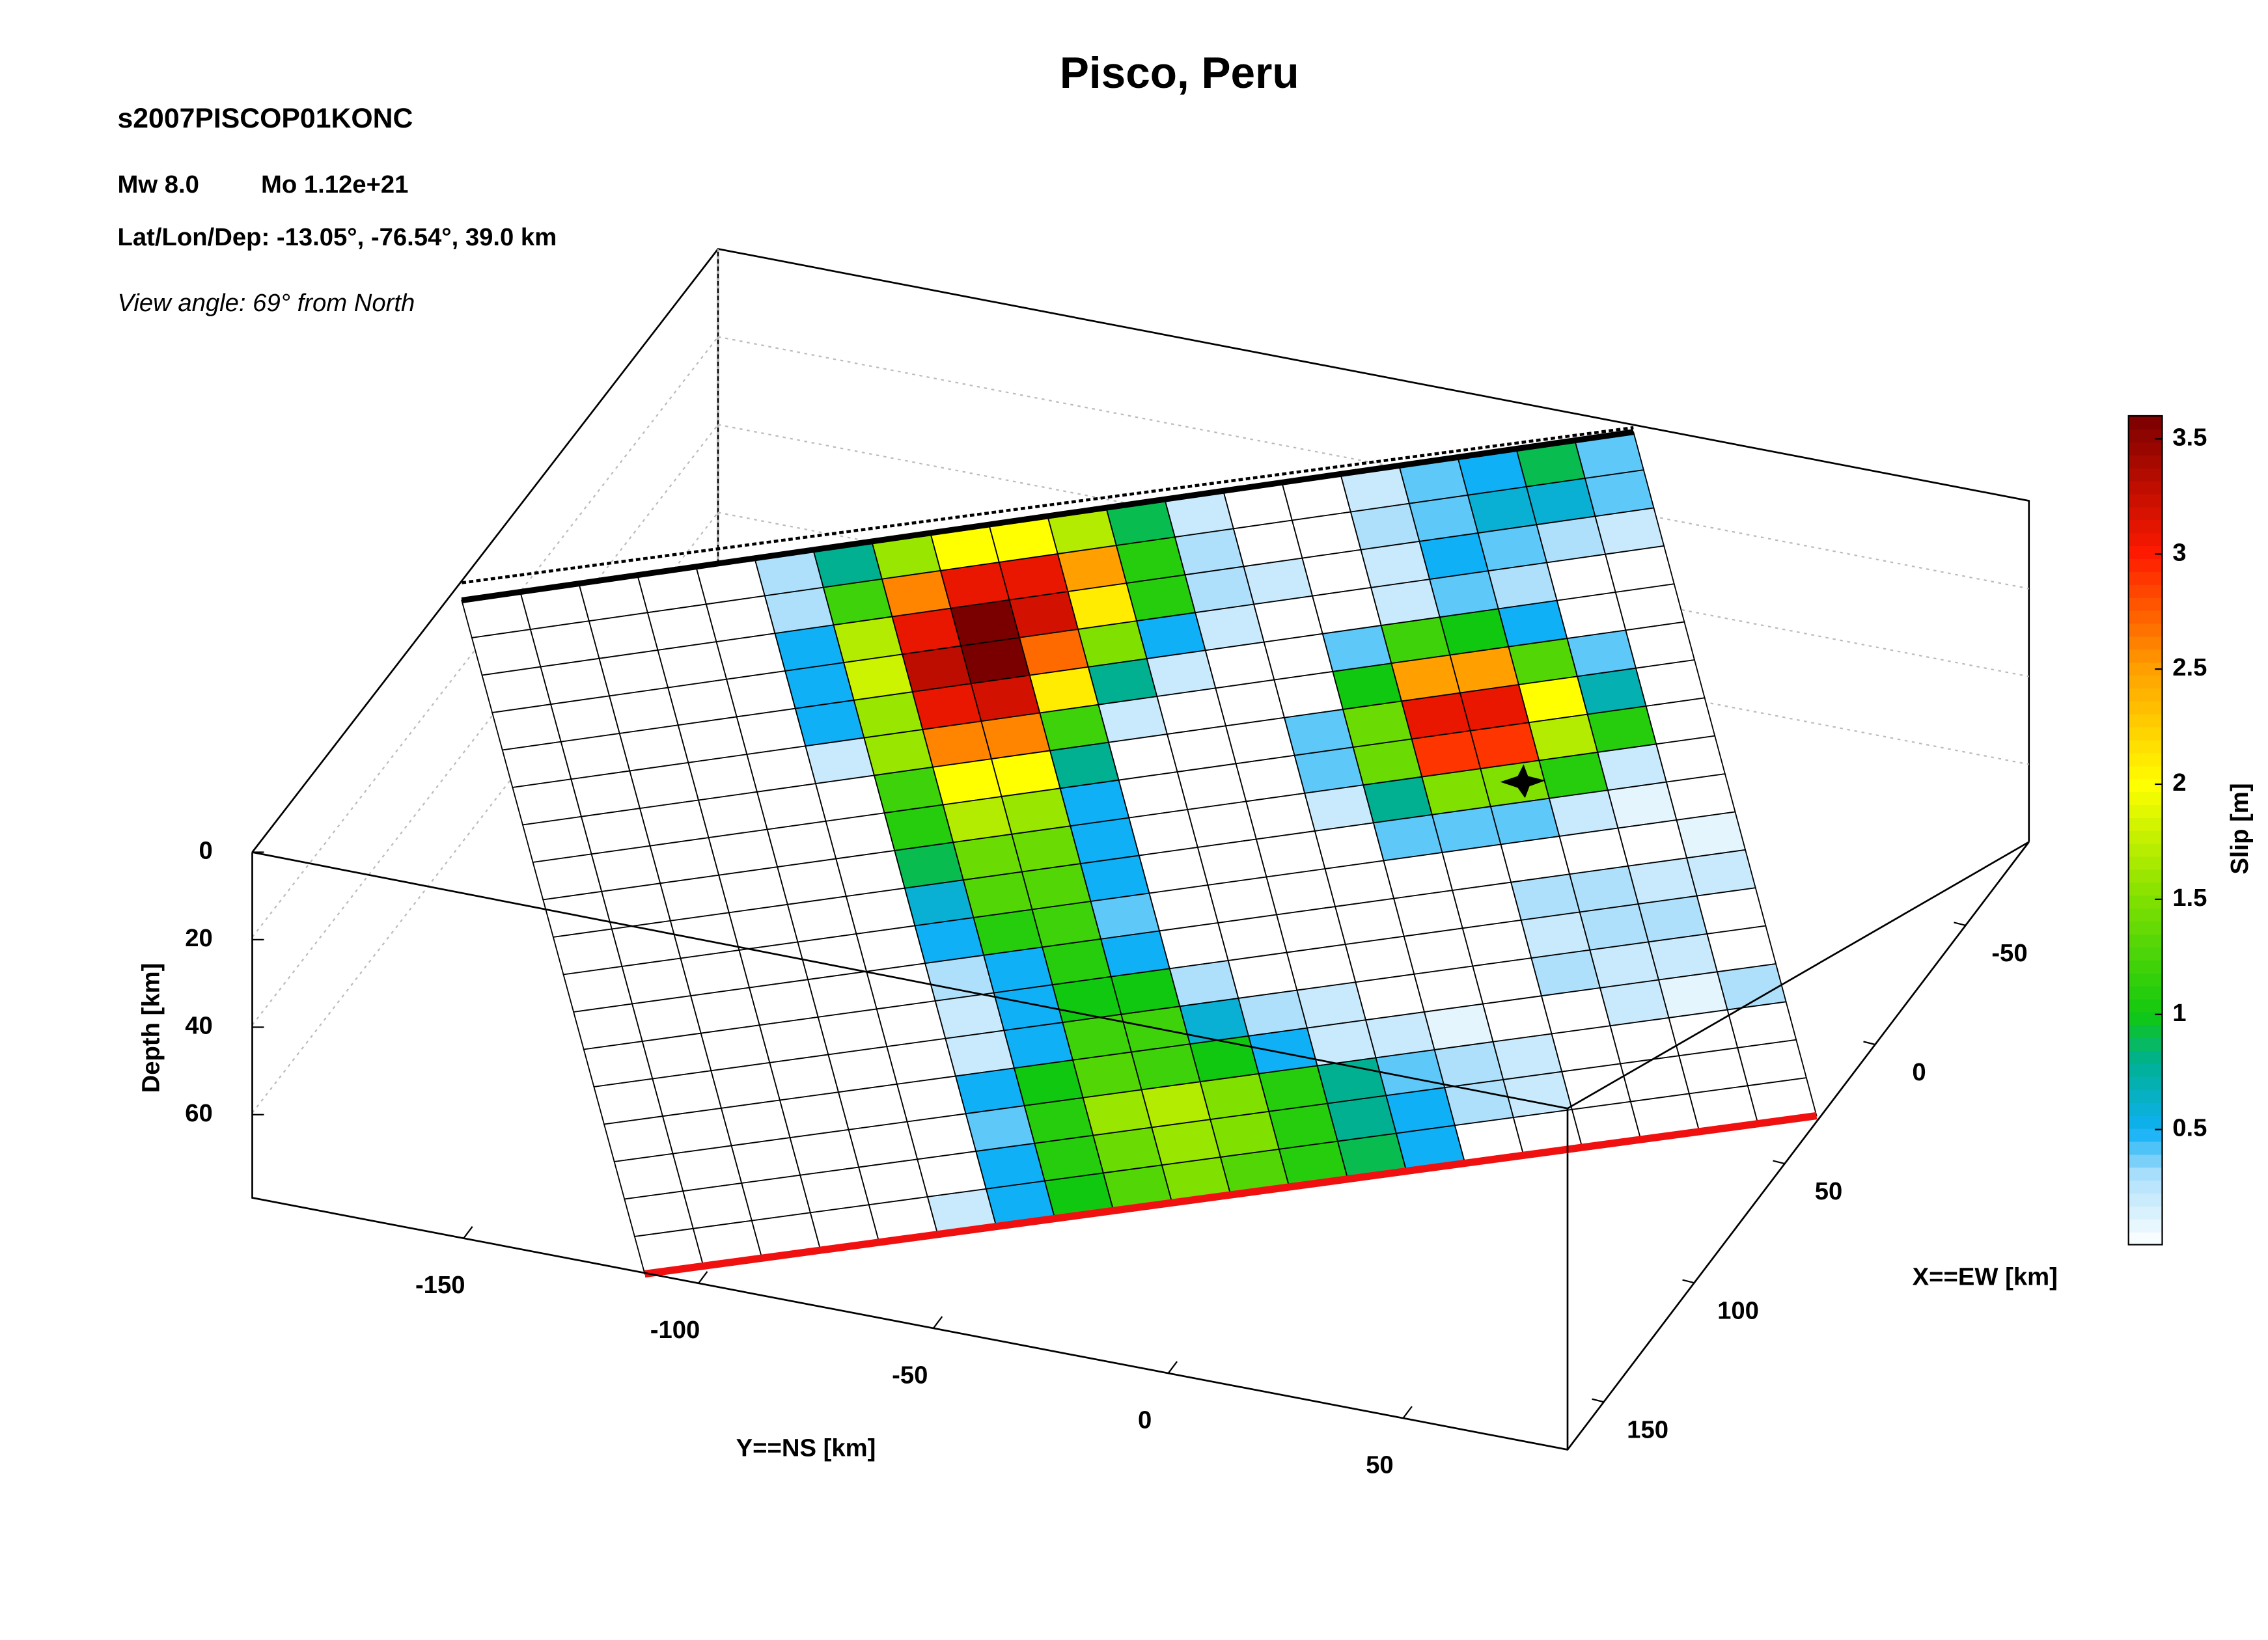  I want to click on fault-top-edge, so click(1047, 516).